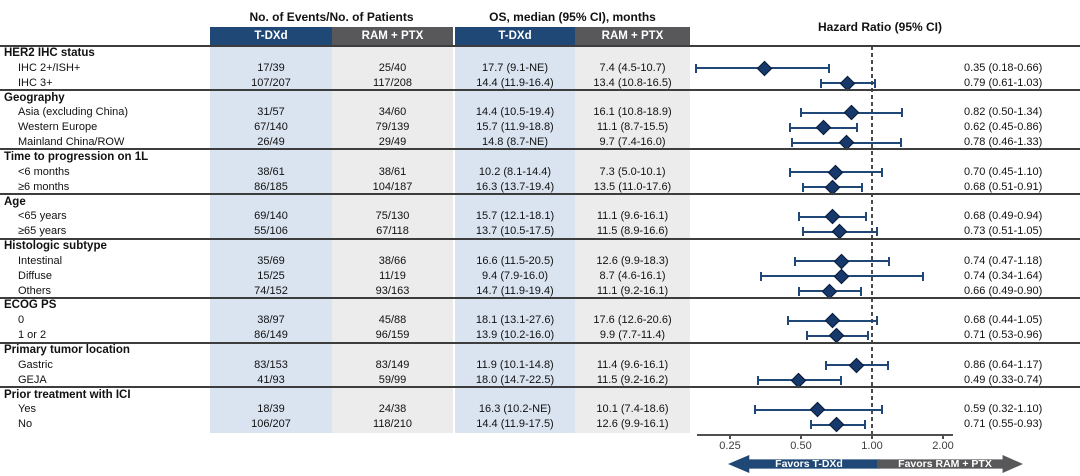  I want to click on events-ram-value: 67/118, so click(392, 231).